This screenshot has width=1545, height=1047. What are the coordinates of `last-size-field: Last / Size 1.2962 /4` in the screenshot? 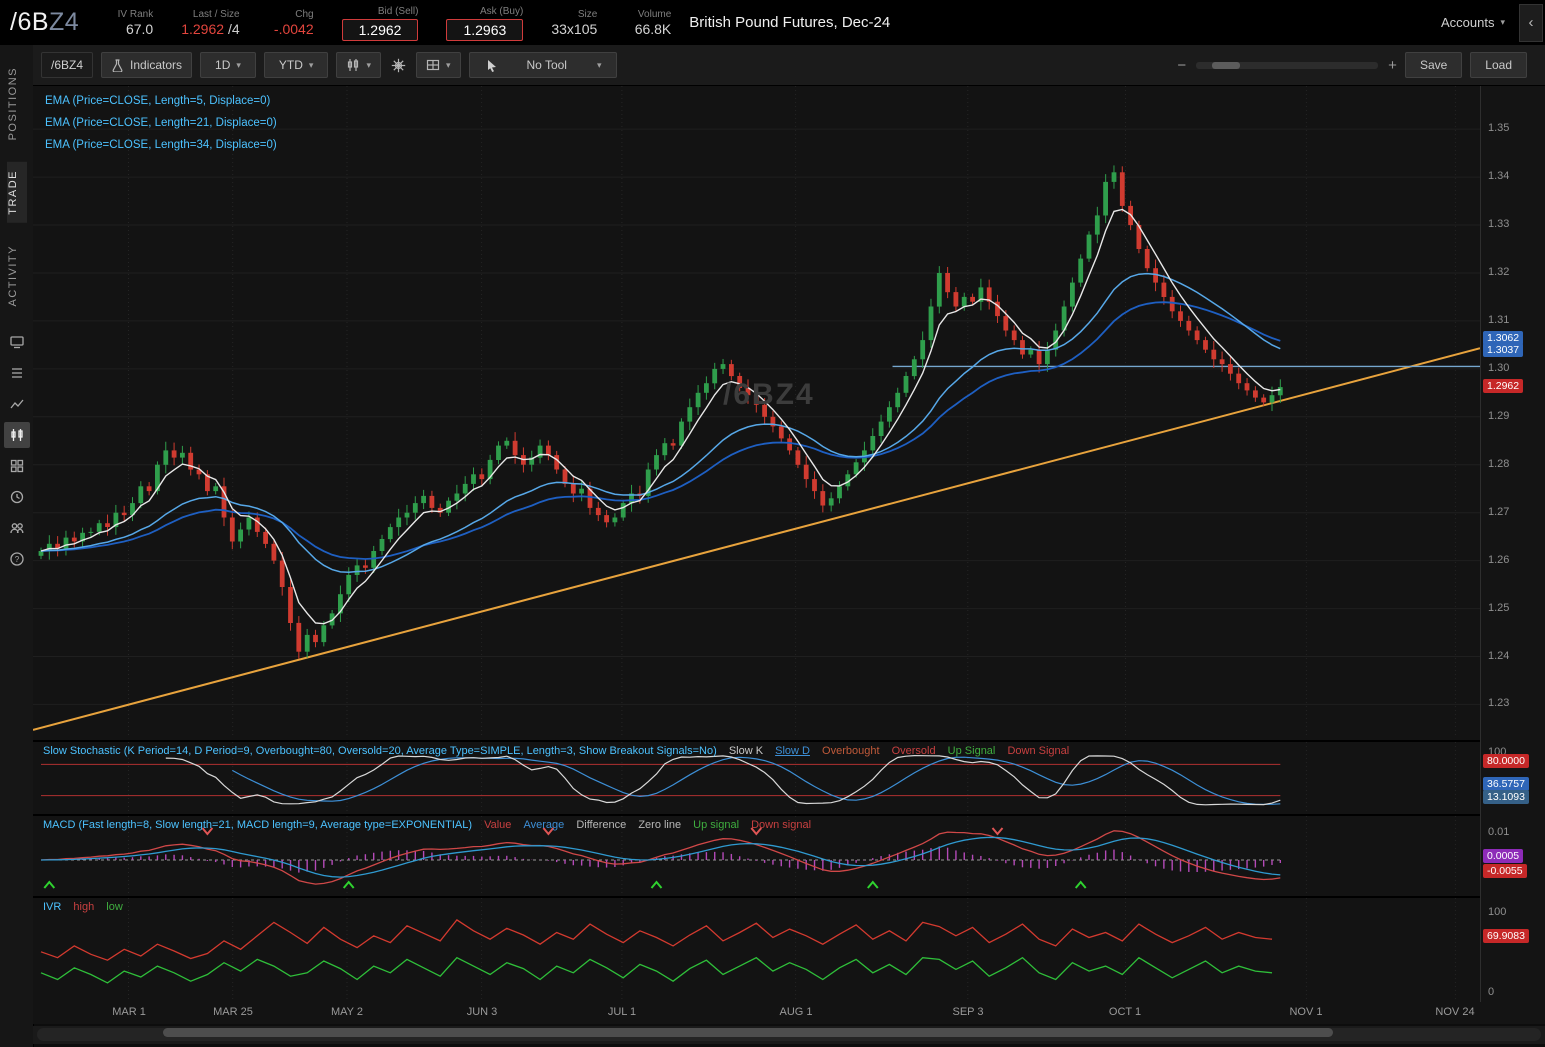 It's located at (210, 23).